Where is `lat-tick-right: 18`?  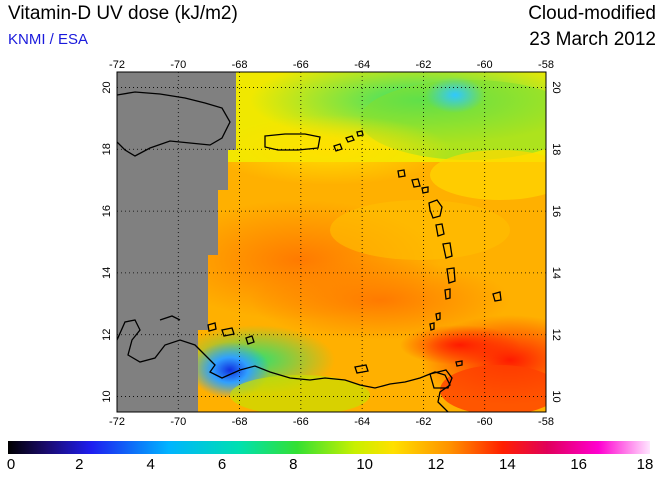 lat-tick-right: 18 is located at coordinates (556, 149).